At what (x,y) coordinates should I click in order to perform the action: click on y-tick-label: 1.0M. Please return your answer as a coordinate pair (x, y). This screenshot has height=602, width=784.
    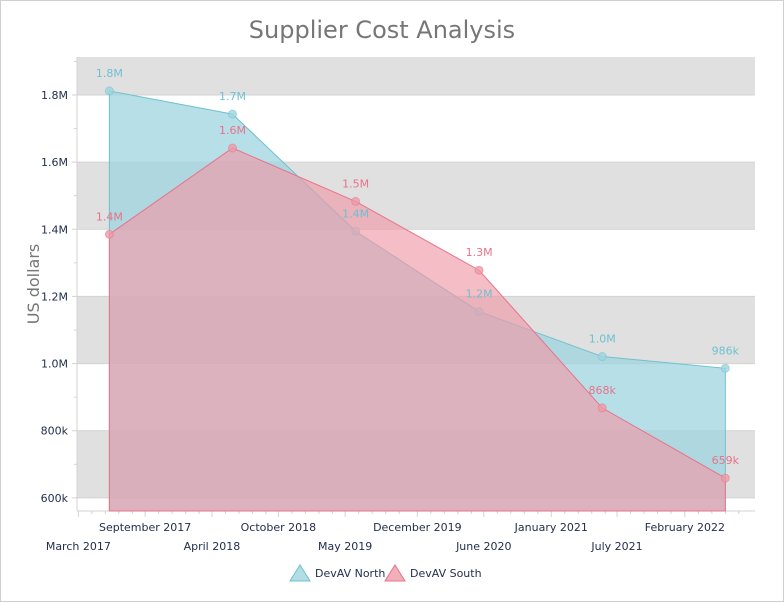
    Looking at the image, I should click on (54, 364).